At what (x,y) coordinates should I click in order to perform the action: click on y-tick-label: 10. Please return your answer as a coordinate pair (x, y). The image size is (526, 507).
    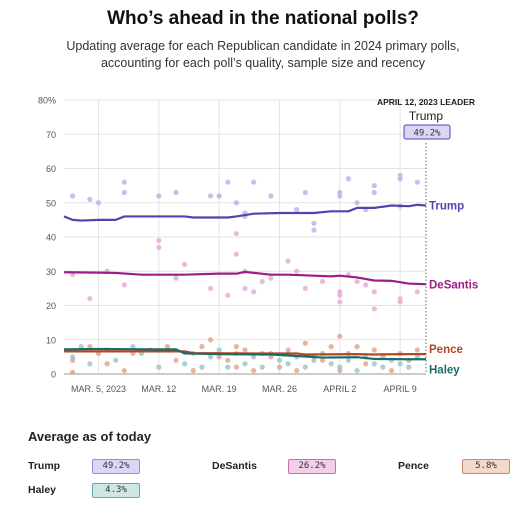
    Looking at the image, I should click on (51, 340).